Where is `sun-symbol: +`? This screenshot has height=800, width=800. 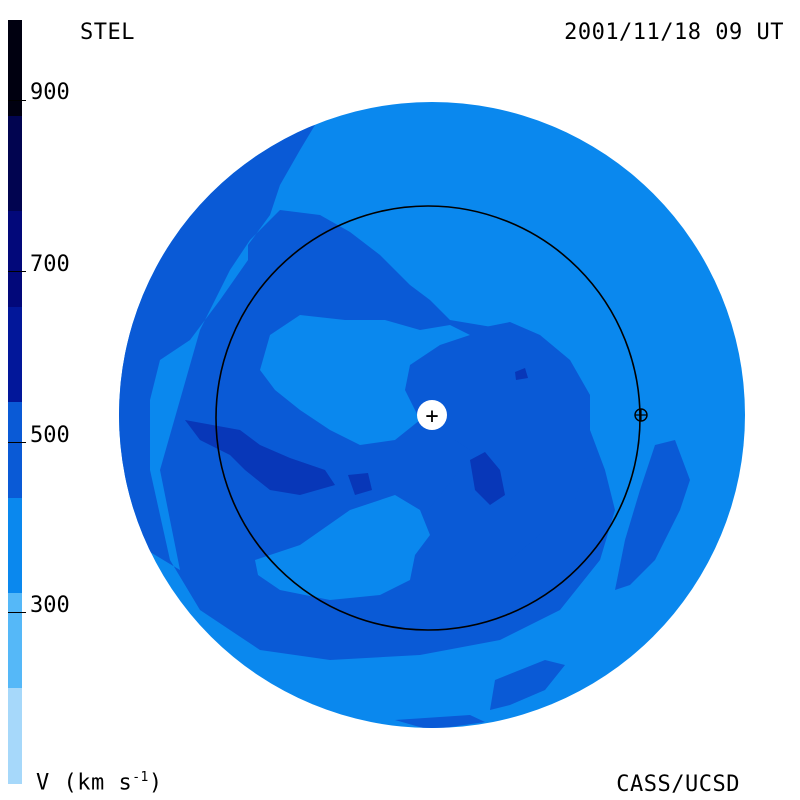 sun-symbol: + is located at coordinates (431, 416).